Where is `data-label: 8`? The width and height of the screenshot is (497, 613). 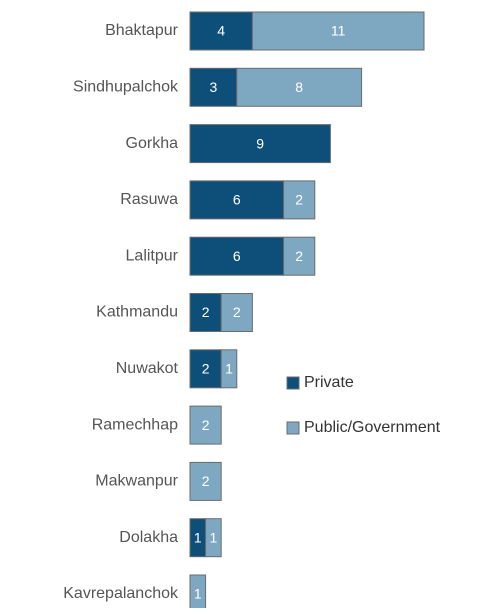
data-label: 8 is located at coordinates (299, 87).